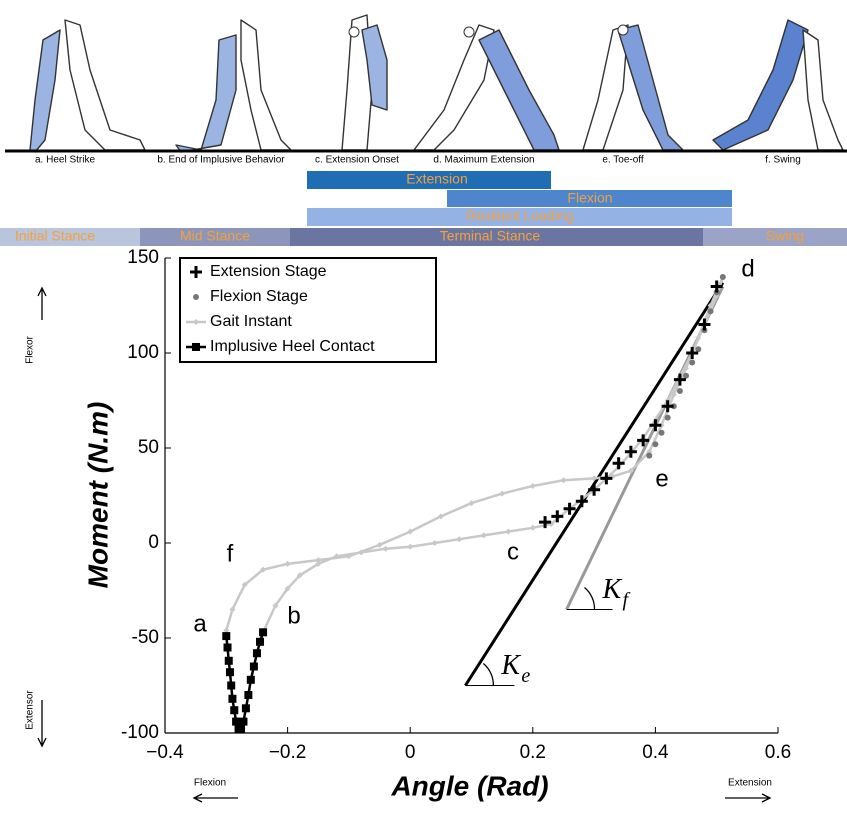 The height and width of the screenshot is (815, 847). I want to click on y-tick-label: -100, so click(140, 732).